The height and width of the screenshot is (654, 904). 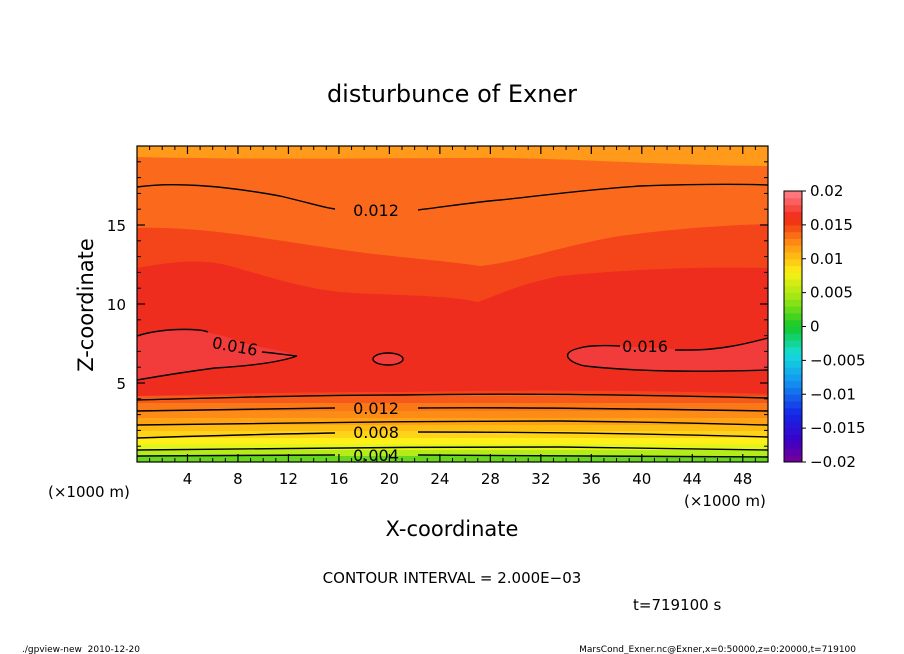 What do you see at coordinates (116, 226) in the screenshot?
I see `y-tick-label: 15` at bounding box center [116, 226].